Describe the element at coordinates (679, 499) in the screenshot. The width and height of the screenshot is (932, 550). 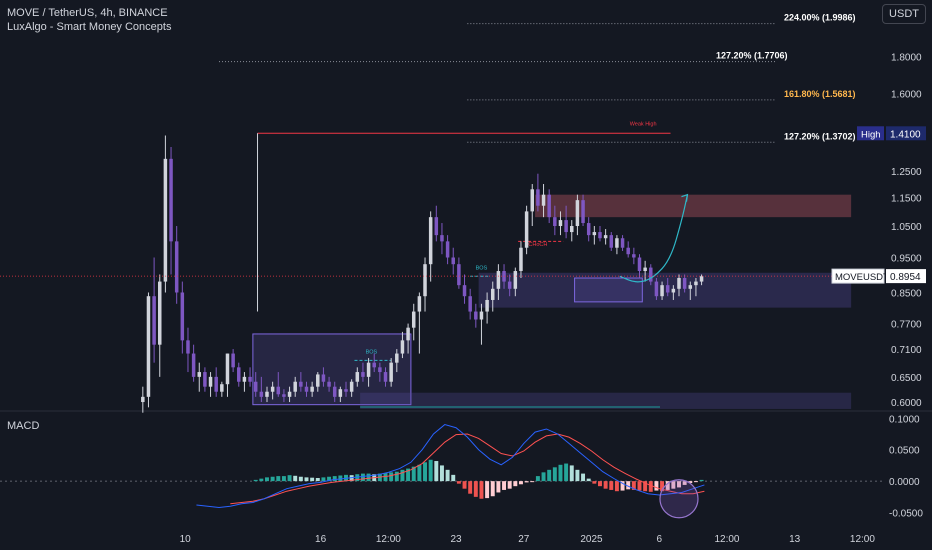
I see `macd-highlight-circle` at that location.